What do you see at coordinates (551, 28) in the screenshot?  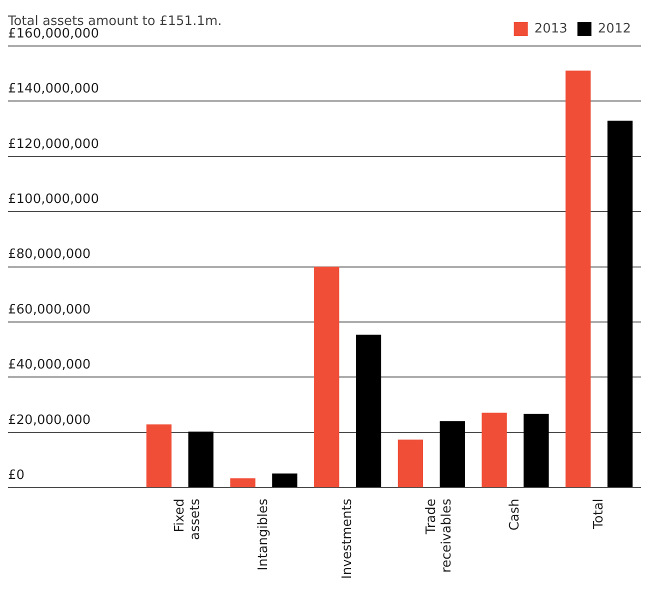 I see `legend-label: 2013` at bounding box center [551, 28].